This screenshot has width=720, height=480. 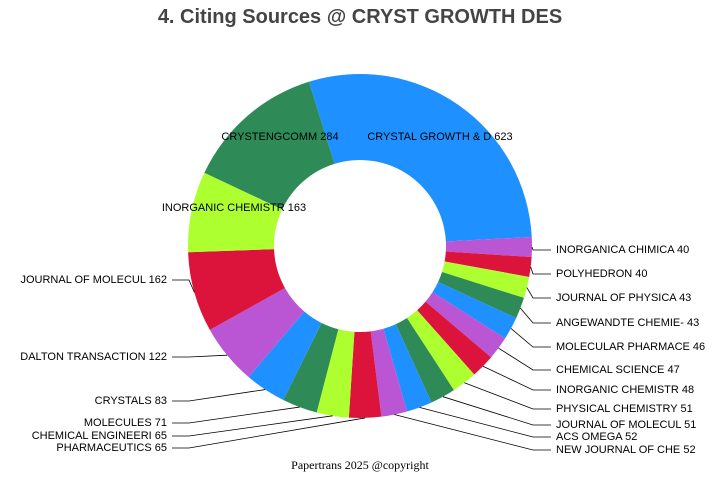 I want to click on chart-title: 4. Citing Sources @ CRYST GROWTH DES, so click(x=360, y=17).